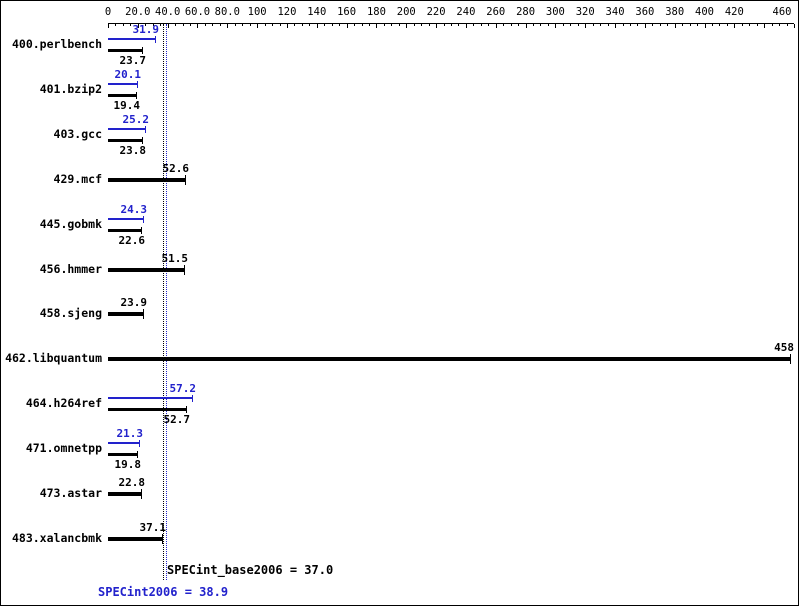 Image resolution: width=799 pixels, height=606 pixels. I want to click on x-axis-tick-label: 240, so click(466, 12).